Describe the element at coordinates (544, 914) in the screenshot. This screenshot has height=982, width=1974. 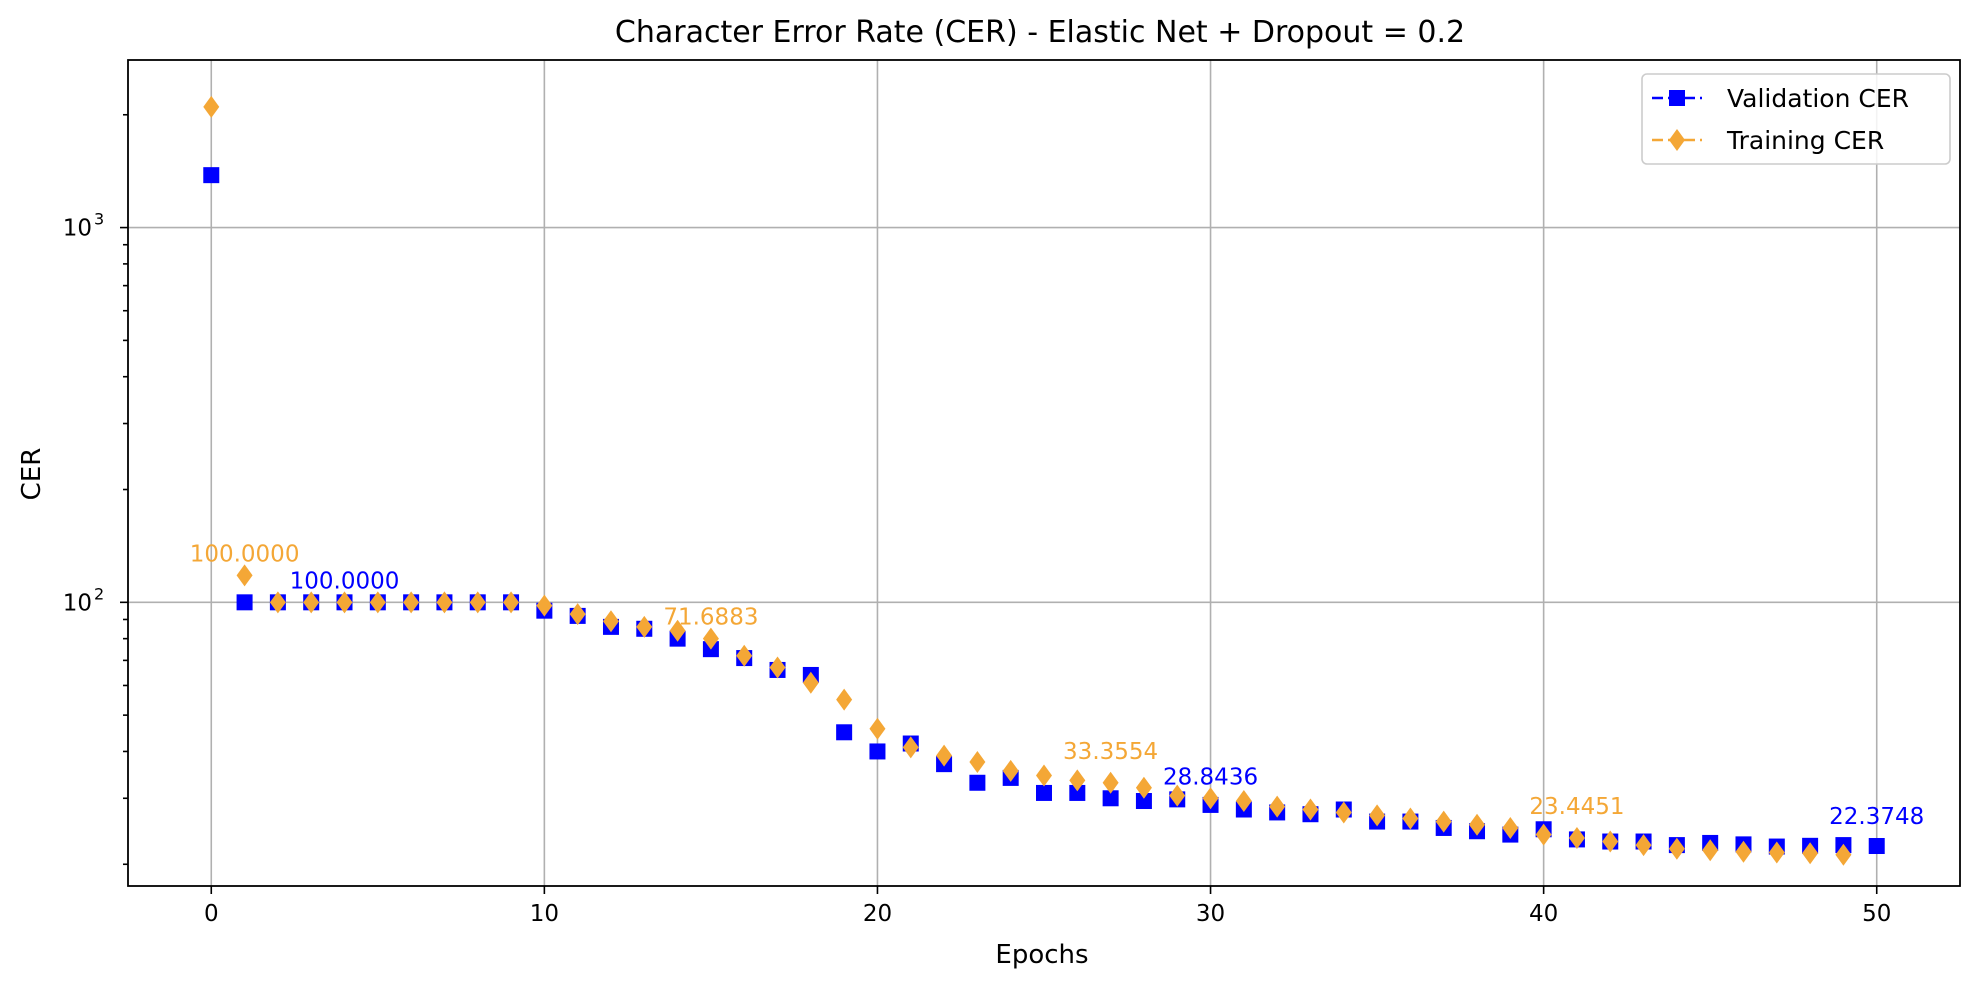
I see `x-tick-label: 10` at that location.